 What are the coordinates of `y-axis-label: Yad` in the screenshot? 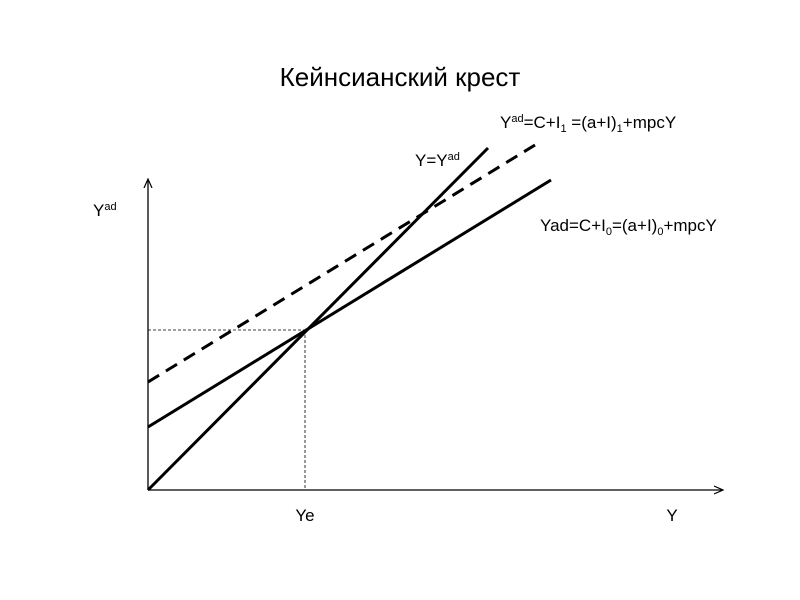 It's located at (105, 210).